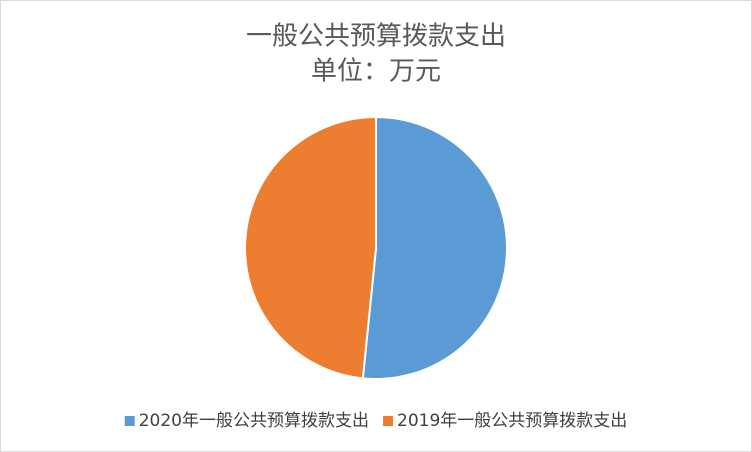 This screenshot has width=752, height=452. Describe the element at coordinates (376, 37) in the screenshot. I see `chart-title: 一般公共预算拨款支出` at that location.